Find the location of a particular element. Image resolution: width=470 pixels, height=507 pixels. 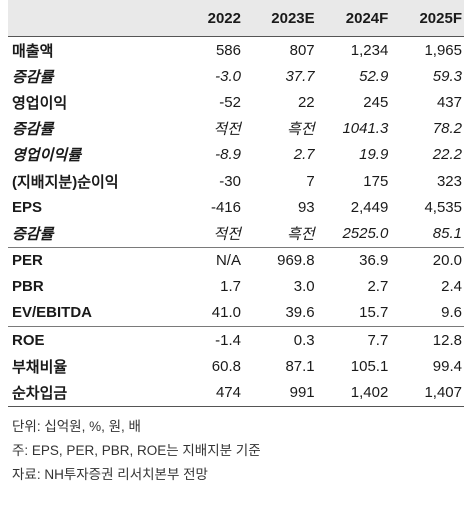

table-row: PER N/A 969.8 36.9 20.0 is located at coordinates (236, 261).